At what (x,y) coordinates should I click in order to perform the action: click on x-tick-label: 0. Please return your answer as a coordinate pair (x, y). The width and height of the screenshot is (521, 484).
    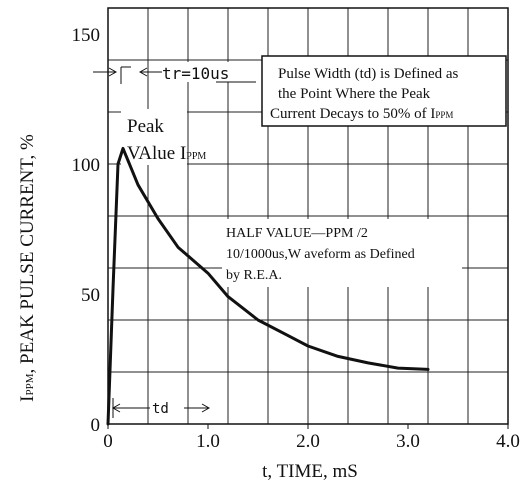
    Looking at the image, I should click on (108, 441).